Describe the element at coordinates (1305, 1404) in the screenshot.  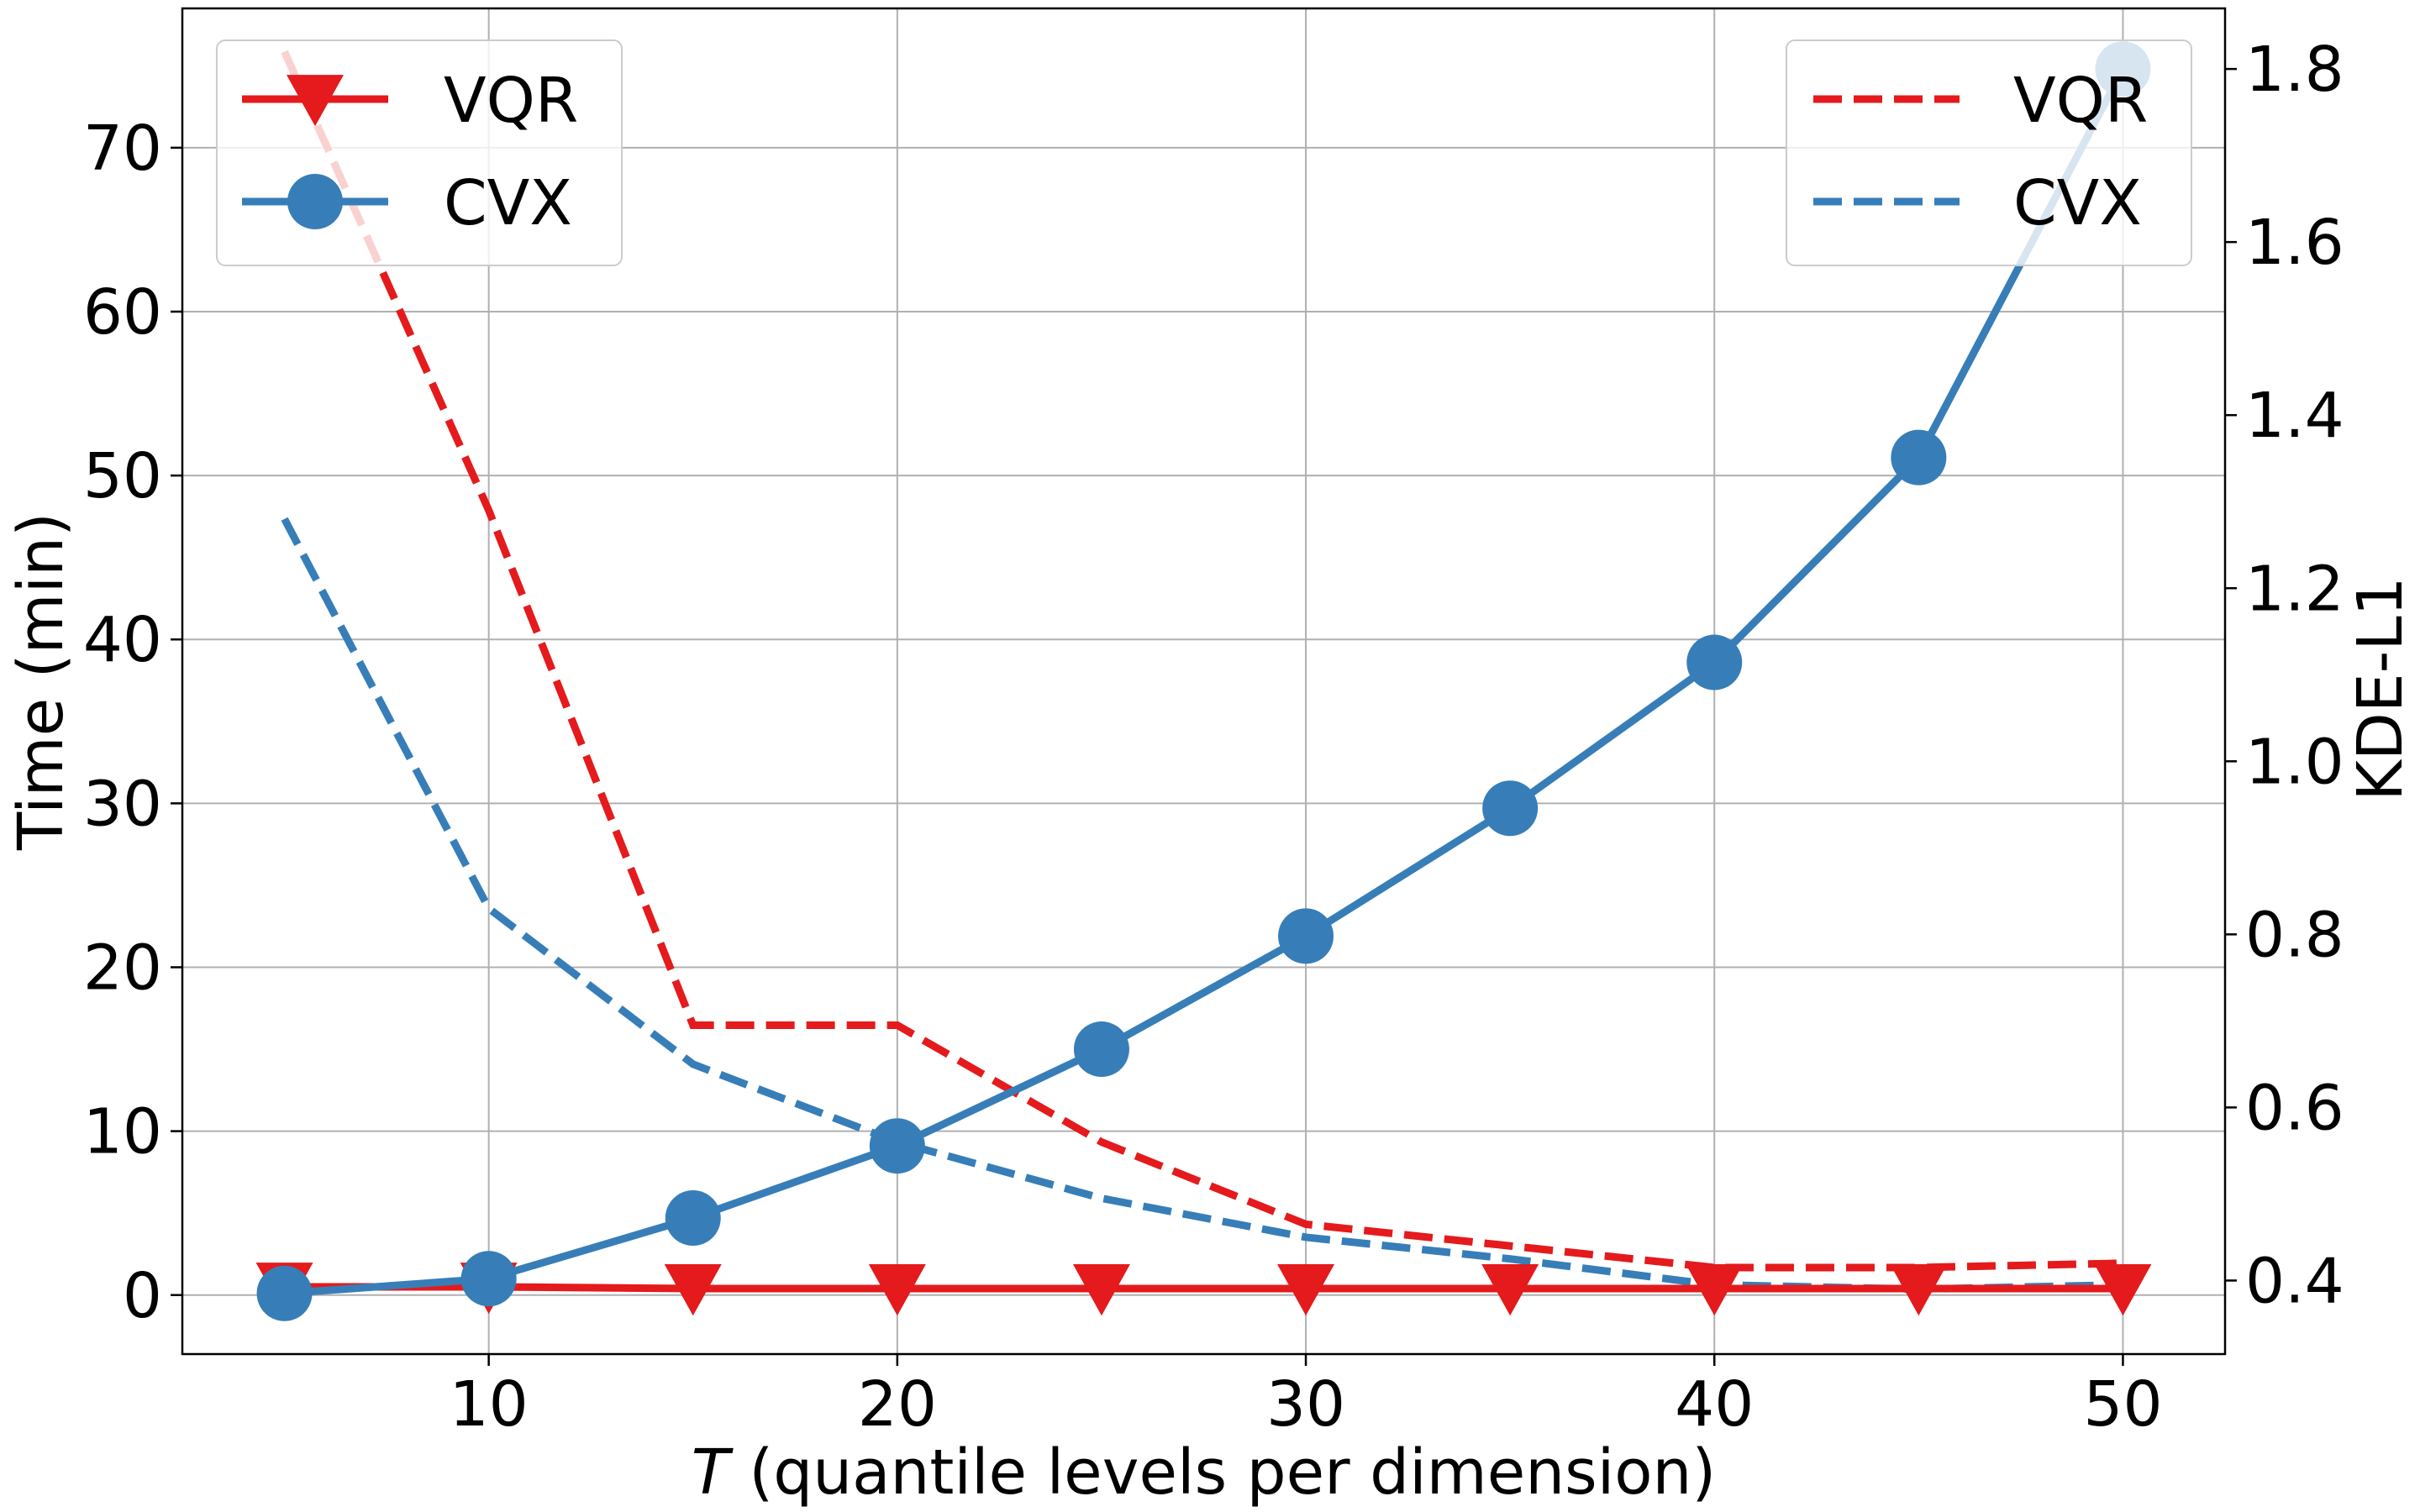
I see `x-tick-label-30: 30` at that location.